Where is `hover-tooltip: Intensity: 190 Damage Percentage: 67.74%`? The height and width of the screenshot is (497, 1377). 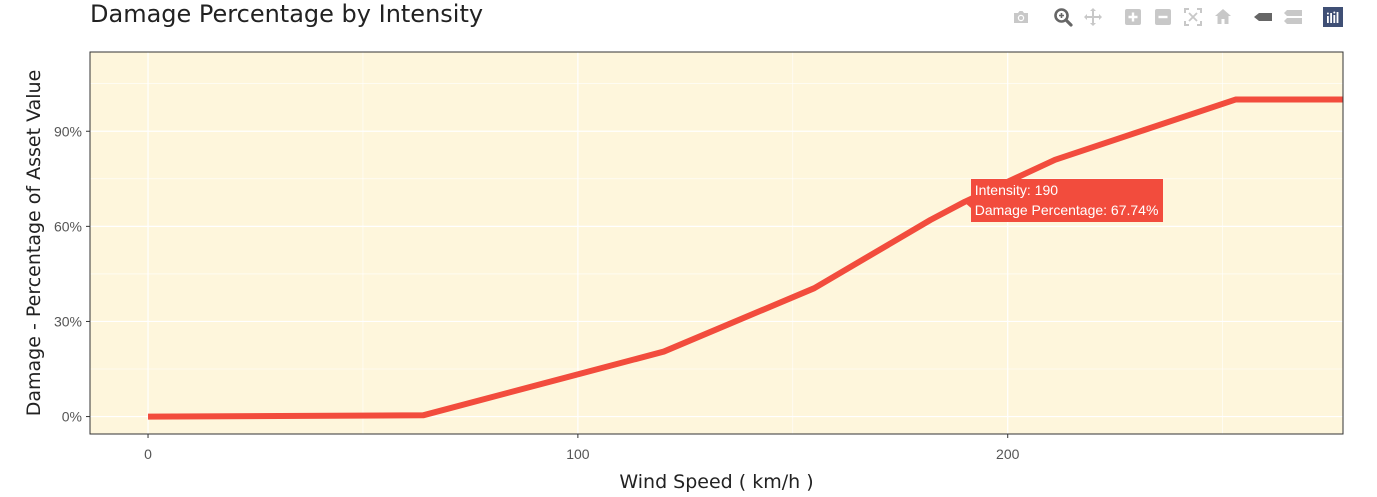
hover-tooltip: Intensity: 190 Damage Percentage: 67.74% is located at coordinates (1067, 200).